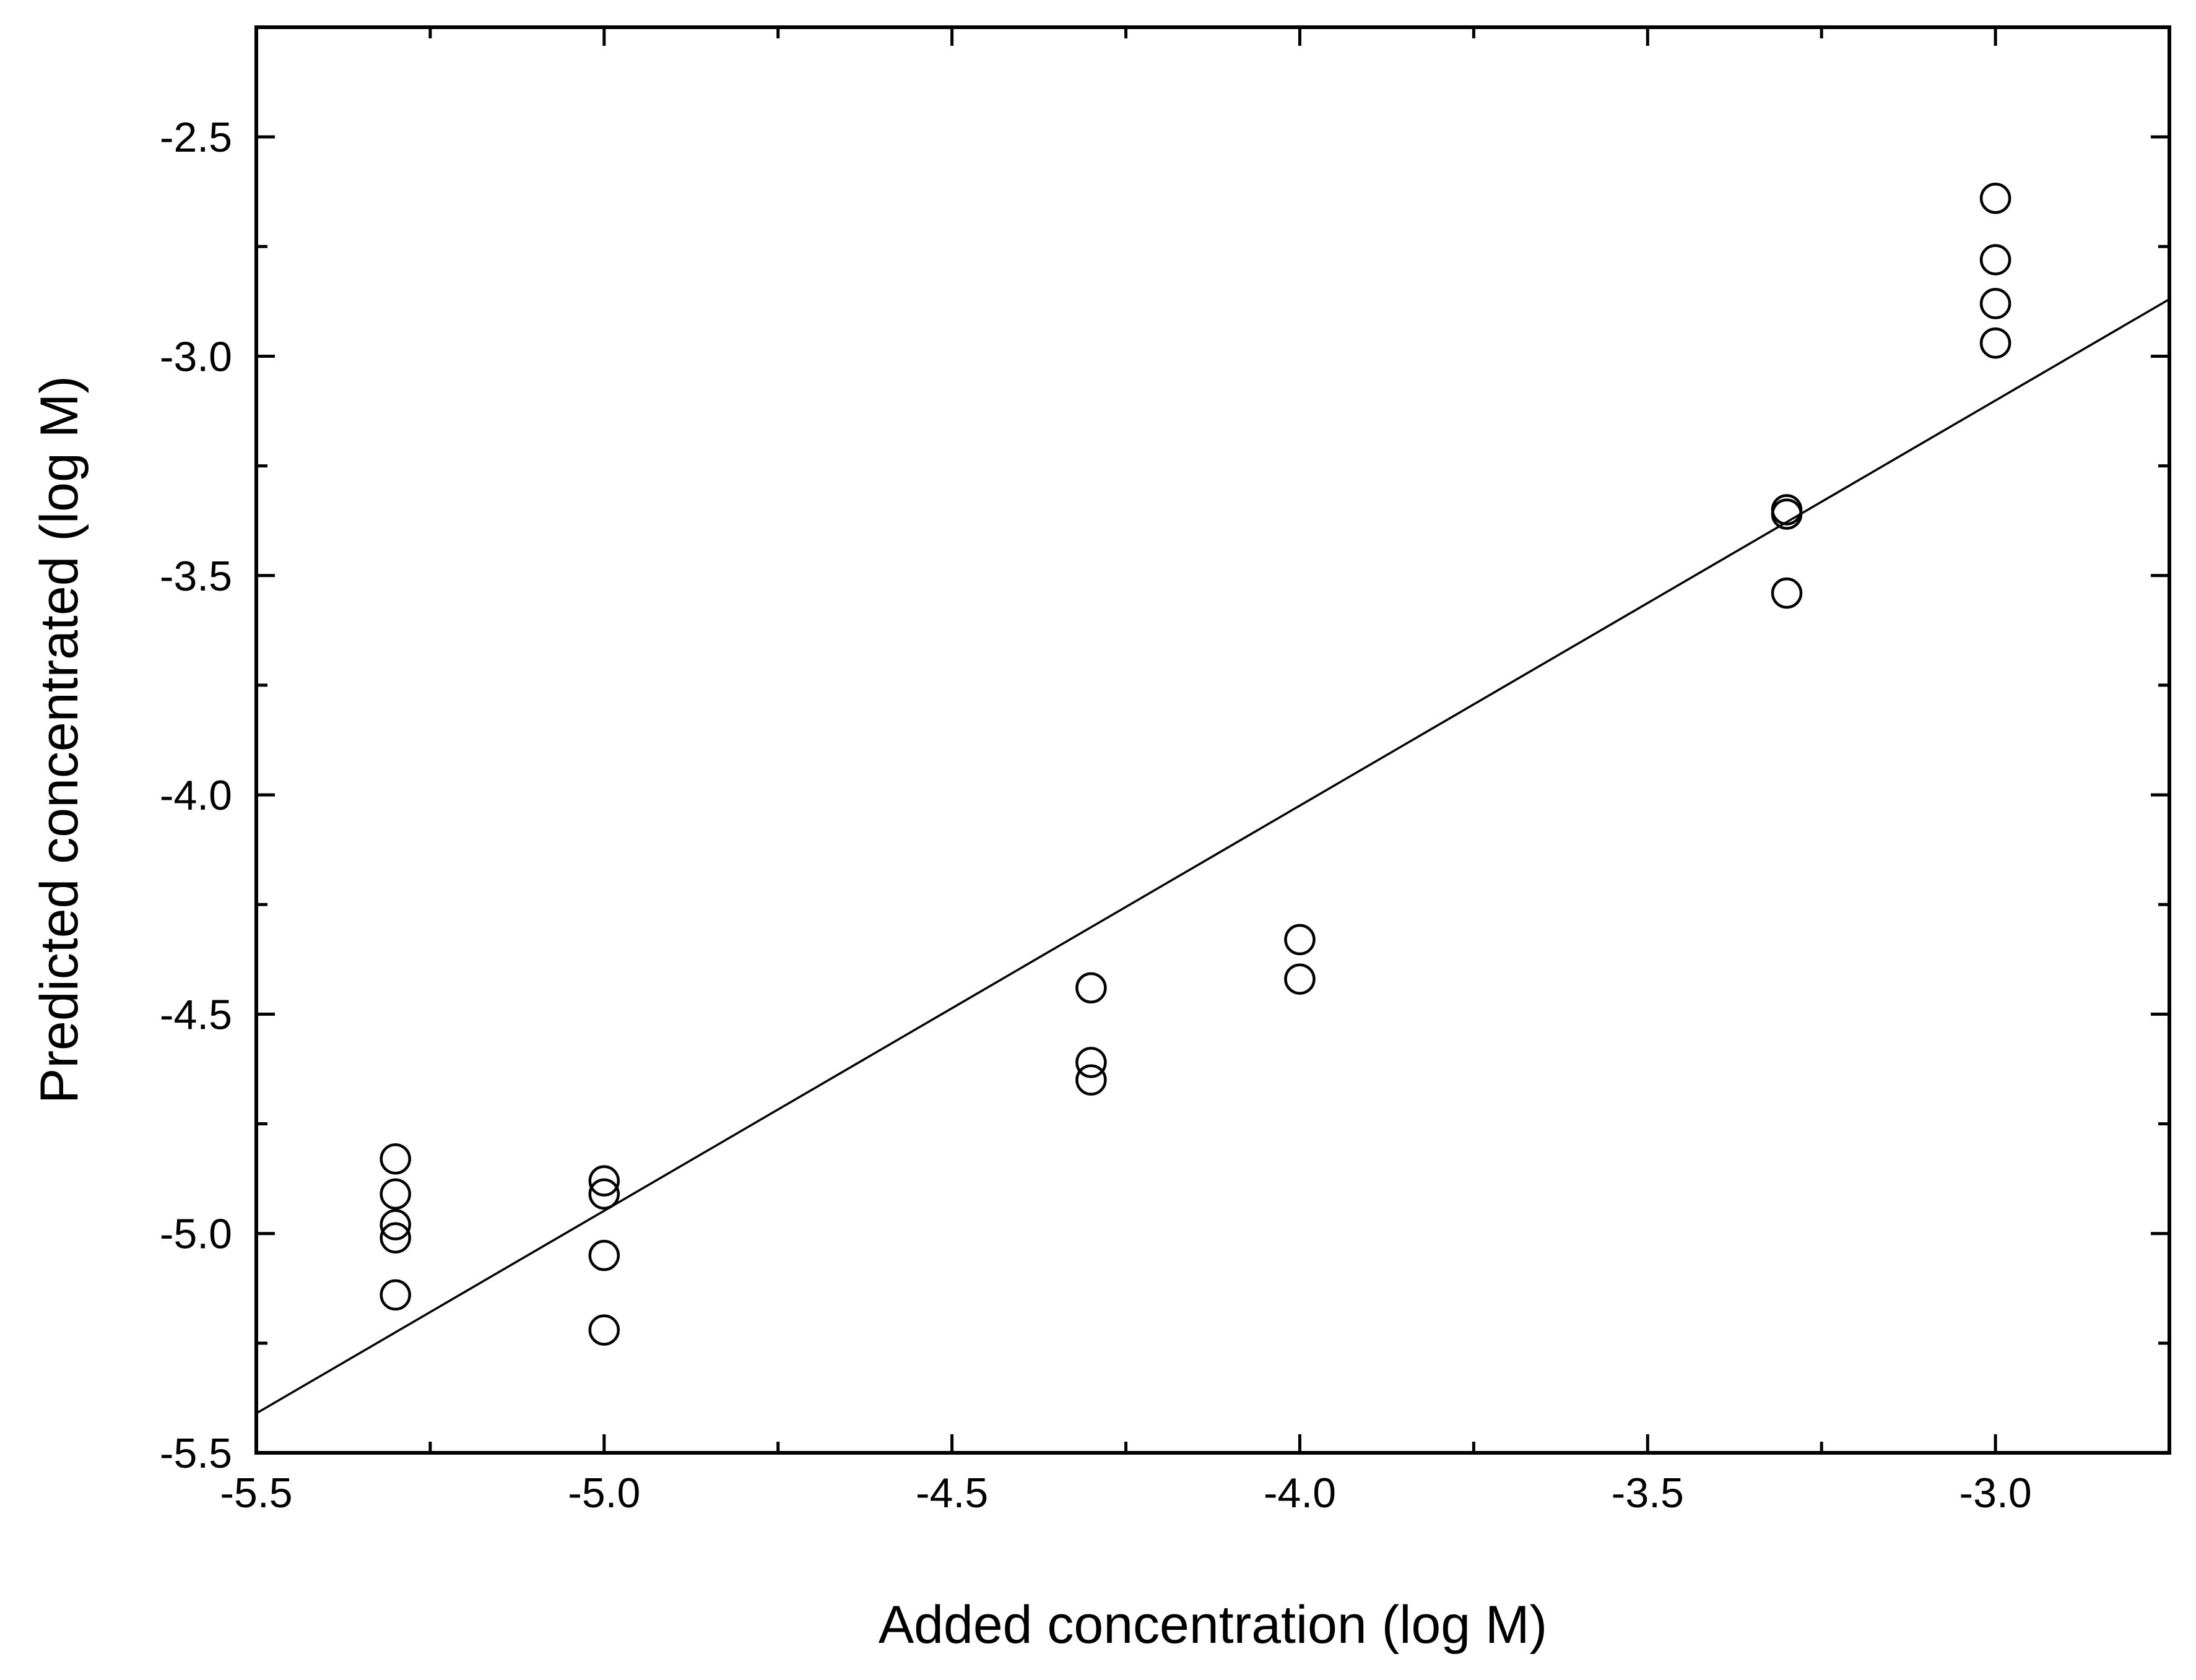 The height and width of the screenshot is (1680, 2196). What do you see at coordinates (1648, 1494) in the screenshot?
I see `x-tick-label: -3.5` at bounding box center [1648, 1494].